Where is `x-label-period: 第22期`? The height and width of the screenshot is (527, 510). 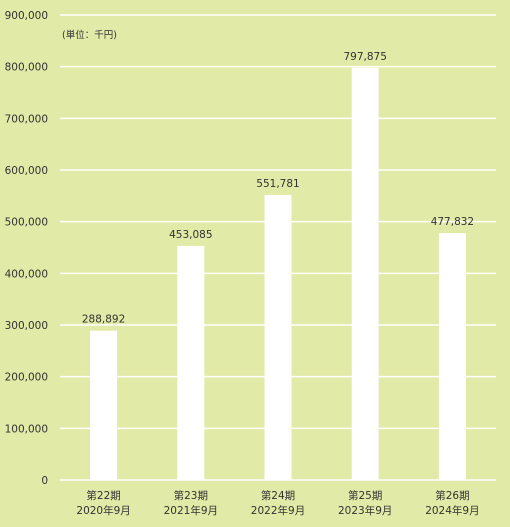
x-label-period: 第22期 is located at coordinates (103, 495).